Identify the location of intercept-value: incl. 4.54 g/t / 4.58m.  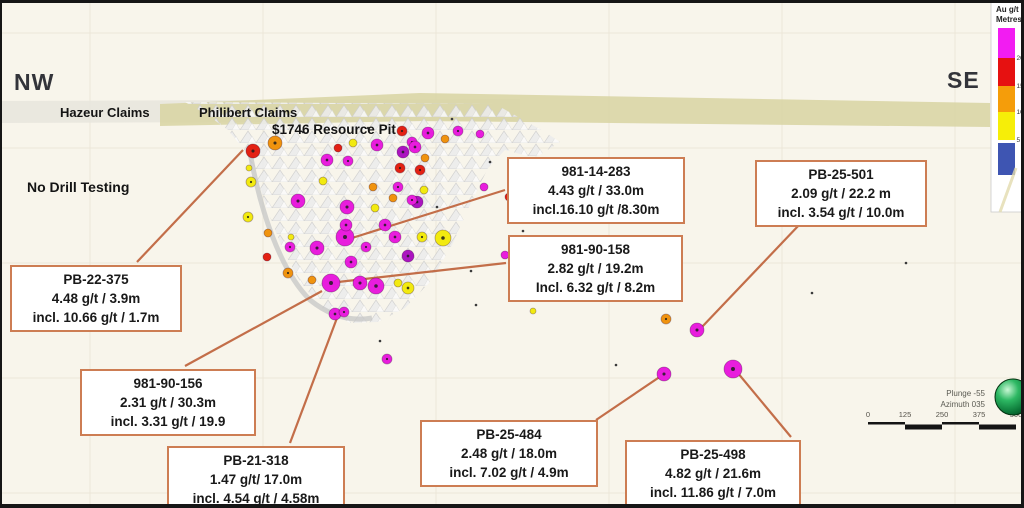
(256, 499).